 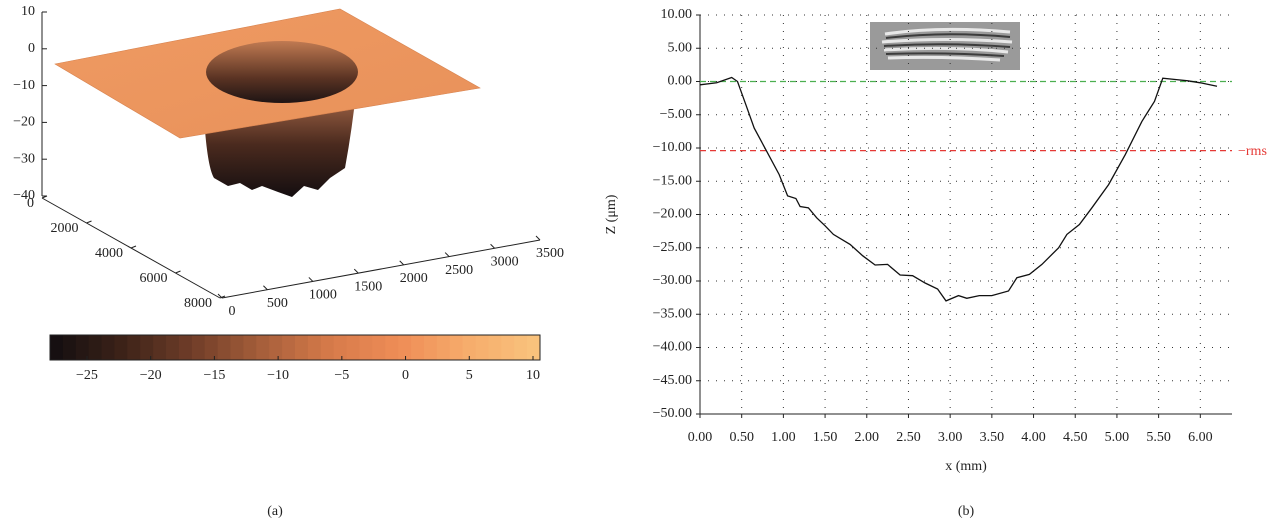 What do you see at coordinates (1117, 437) in the screenshot?
I see `x-tick-label: 5.00` at bounding box center [1117, 437].